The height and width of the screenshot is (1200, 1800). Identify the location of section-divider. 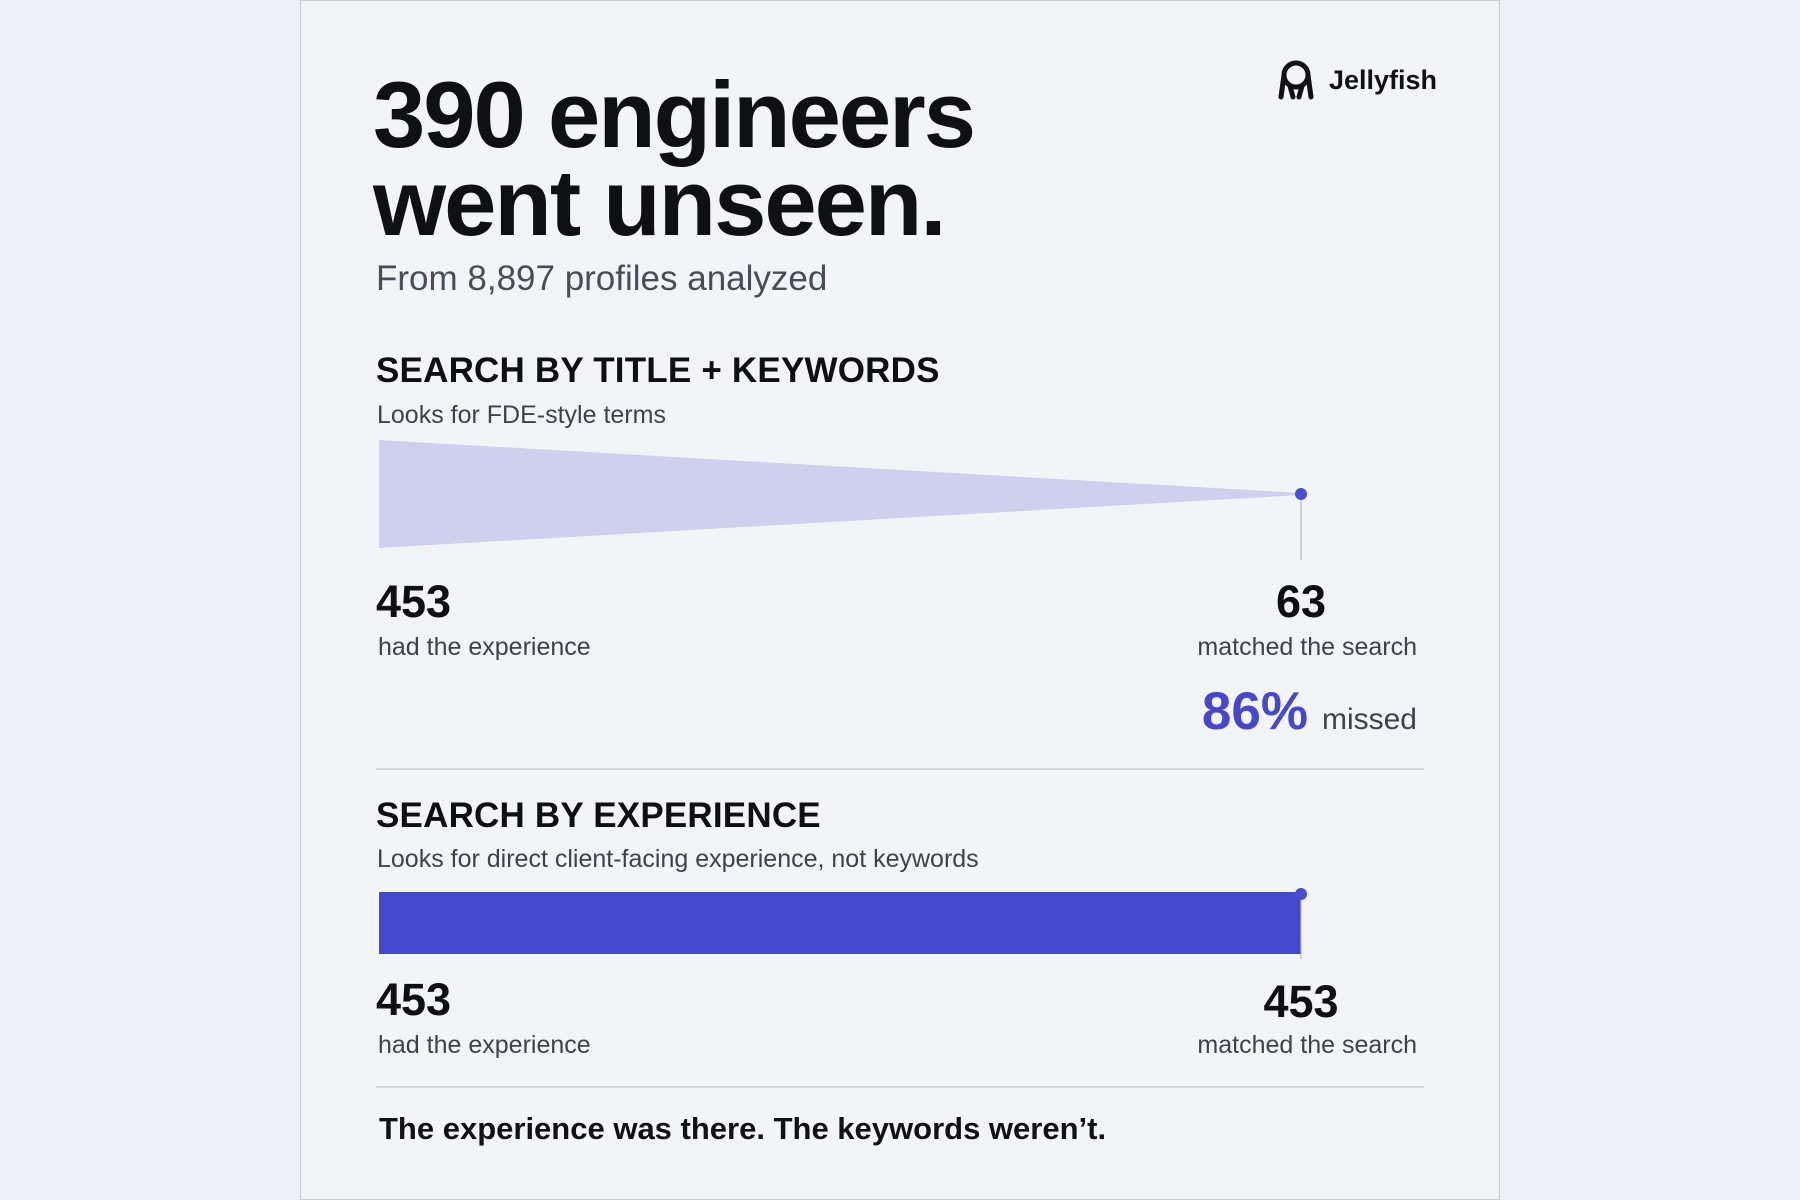
(900, 769).